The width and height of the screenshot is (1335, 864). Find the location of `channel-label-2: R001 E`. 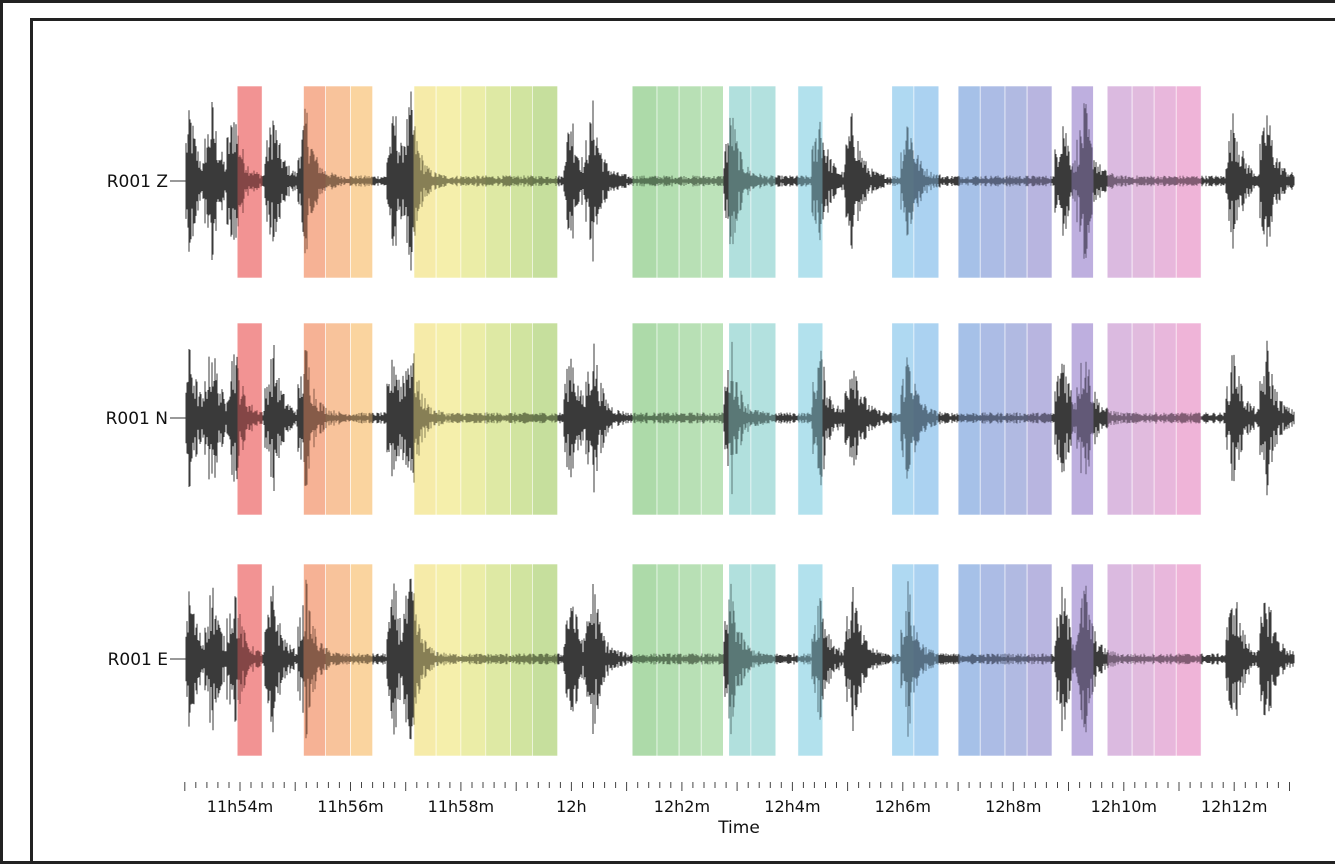

channel-label-2: R001 E is located at coordinates (138, 660).